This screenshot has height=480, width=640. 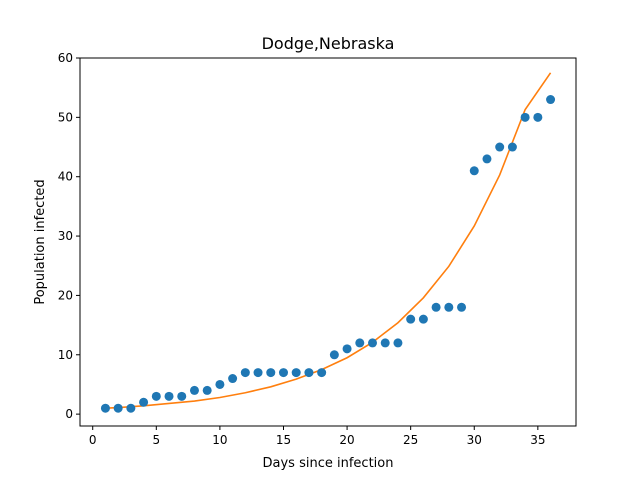 I want to click on y-axis: 0 10 20 30 40 50 60, so click(x=69, y=236).